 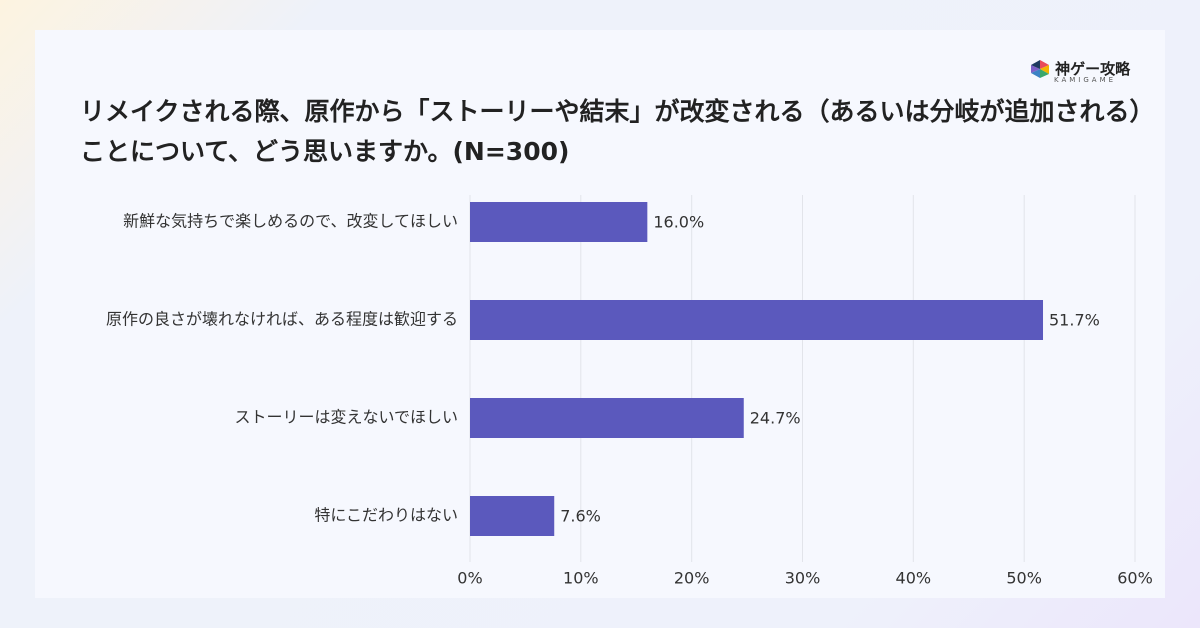 What do you see at coordinates (914, 578) in the screenshot?
I see `x-tick-label: 40%` at bounding box center [914, 578].